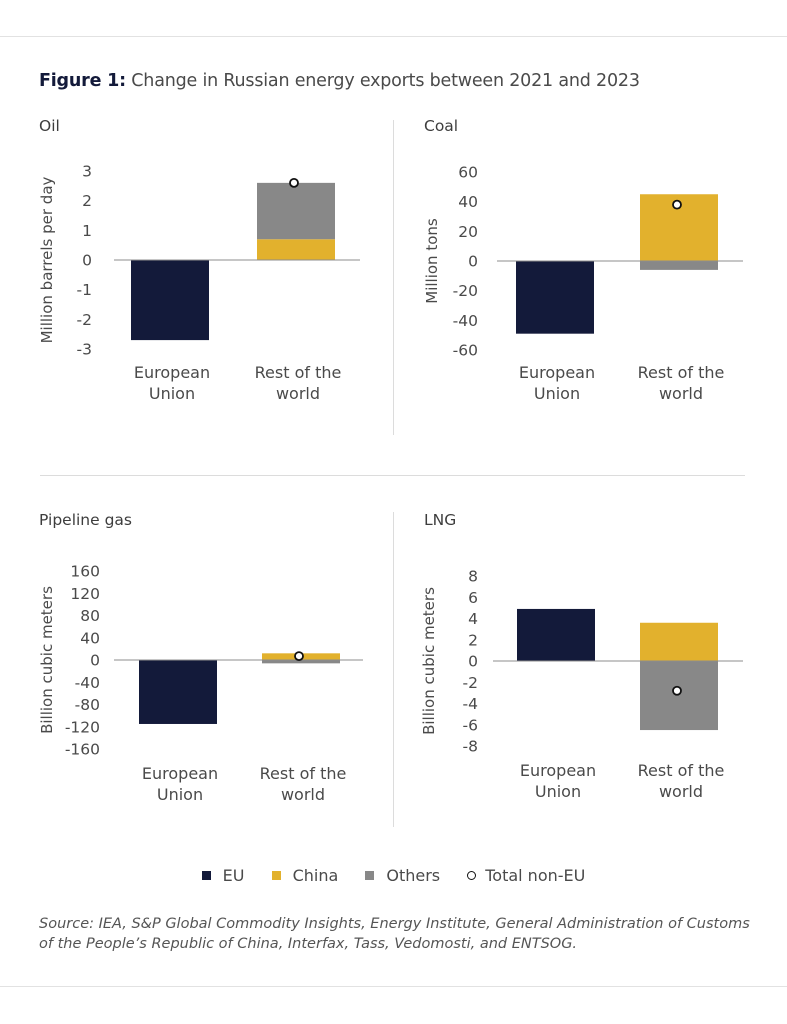 Image resolution: width=787 pixels, height=1024 pixels. What do you see at coordinates (429, 661) in the screenshot?
I see `ylabel-lng: Billion cubic meters` at bounding box center [429, 661].